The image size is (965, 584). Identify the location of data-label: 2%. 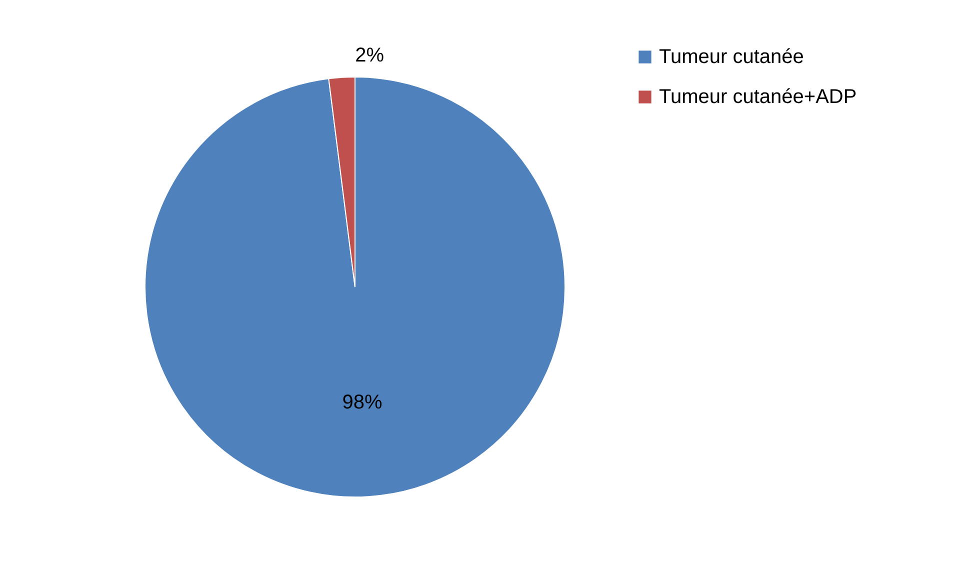
(369, 55).